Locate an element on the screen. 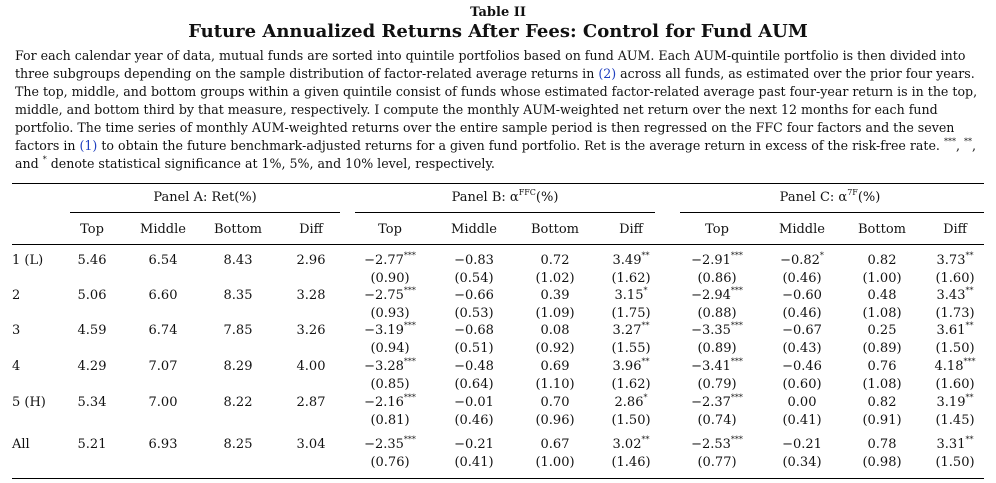 The image size is (996, 483). table-cell-value: 8.43 is located at coordinates (238, 260).